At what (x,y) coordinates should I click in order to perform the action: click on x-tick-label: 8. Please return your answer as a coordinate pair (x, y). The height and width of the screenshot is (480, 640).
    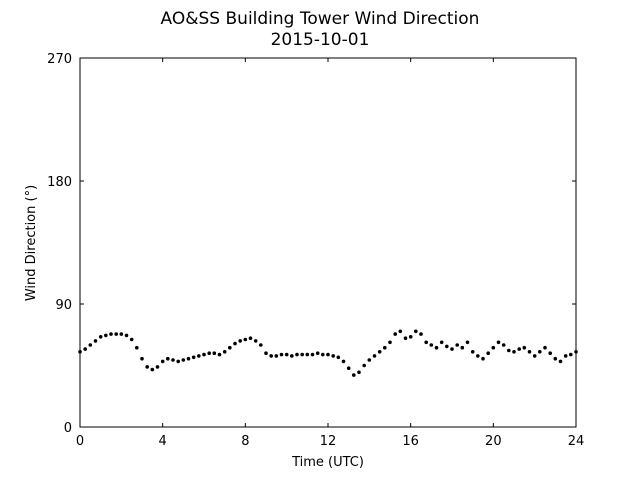
    Looking at the image, I should click on (245, 441).